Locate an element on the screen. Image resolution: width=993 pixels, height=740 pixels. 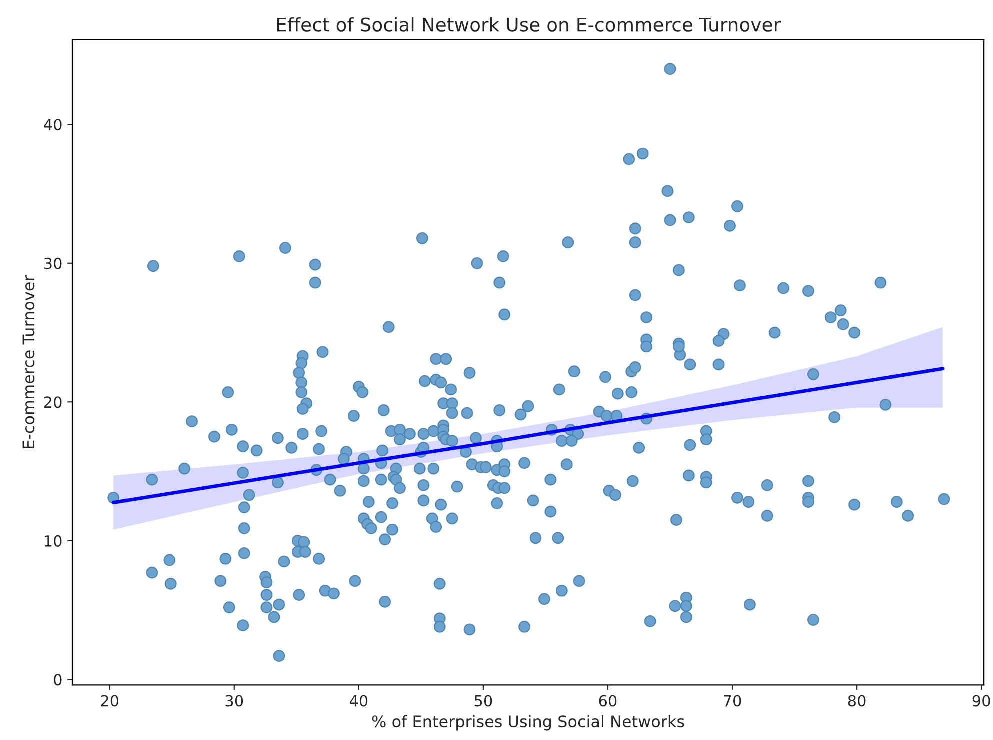
y-tick-label: 30 is located at coordinates (53, 264).